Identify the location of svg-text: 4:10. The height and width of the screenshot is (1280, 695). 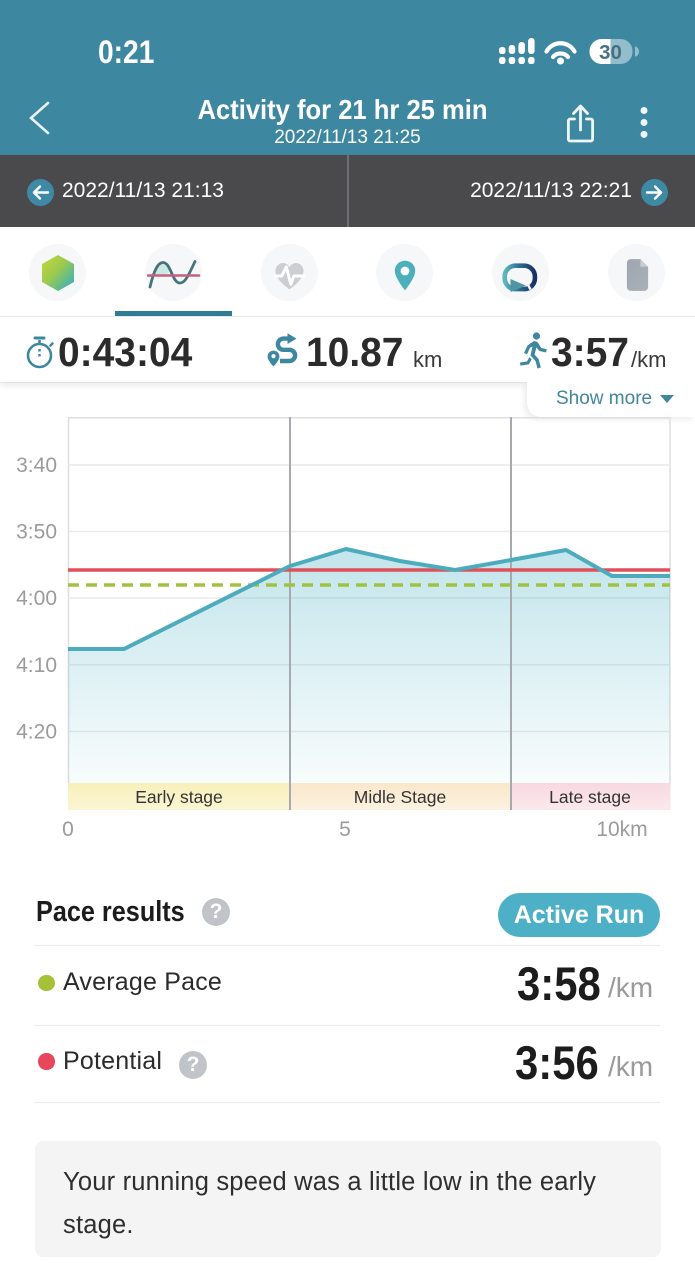
(36, 665).